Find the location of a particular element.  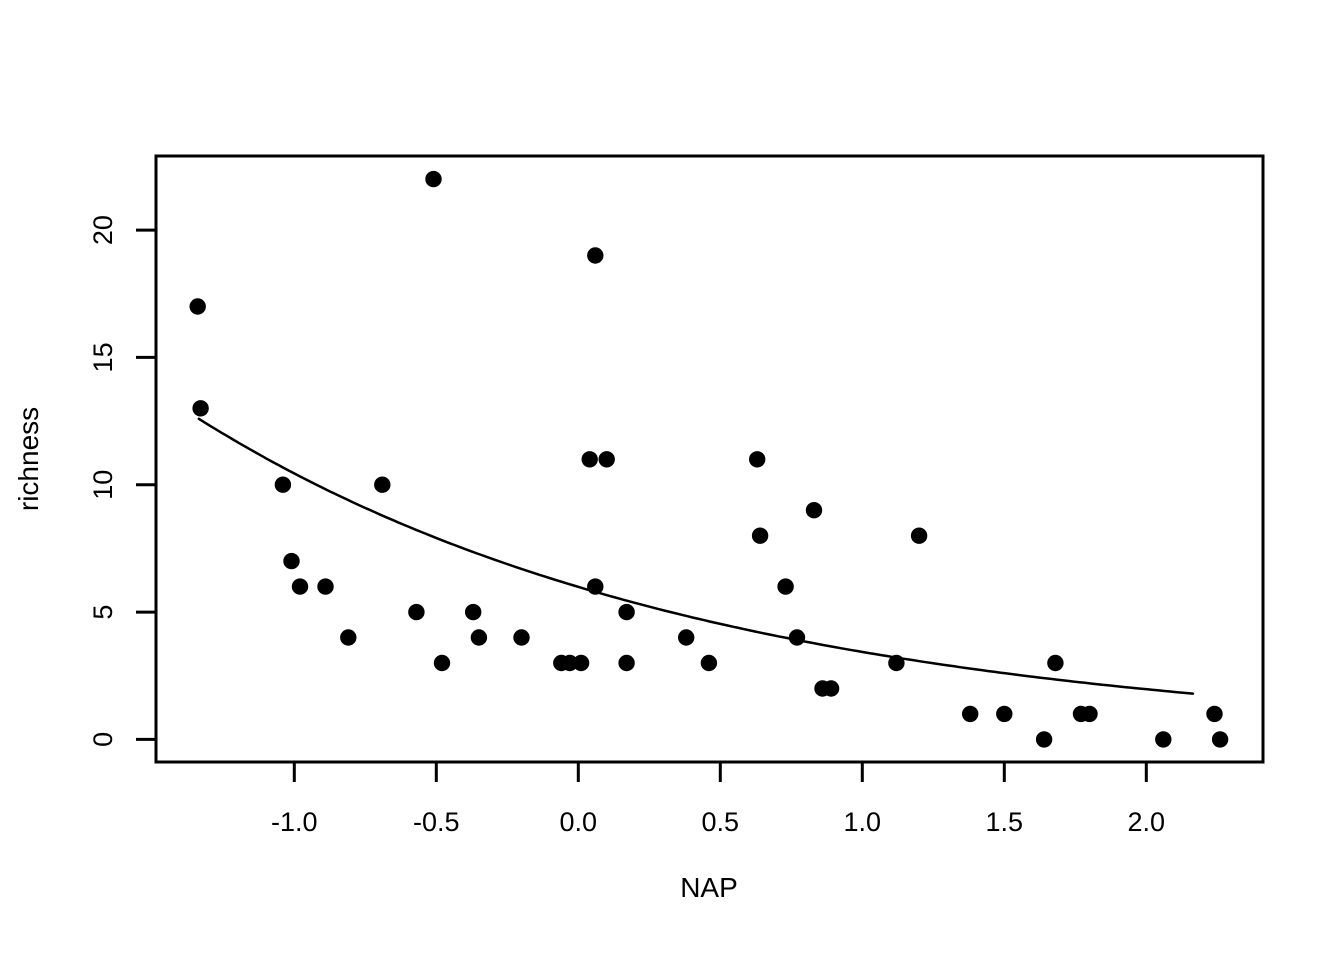

x-tick-label: -1.0 is located at coordinates (294, 822).